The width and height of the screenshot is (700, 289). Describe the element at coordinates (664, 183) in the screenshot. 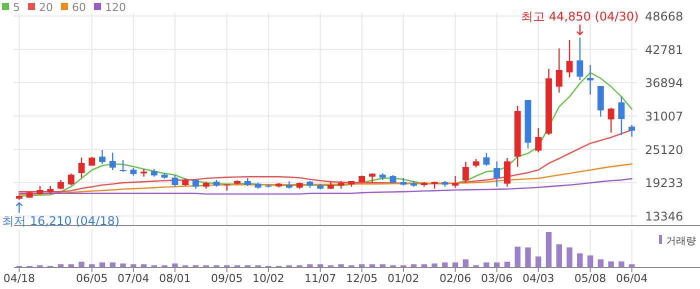

I see `y-tick-label: 19233` at that location.